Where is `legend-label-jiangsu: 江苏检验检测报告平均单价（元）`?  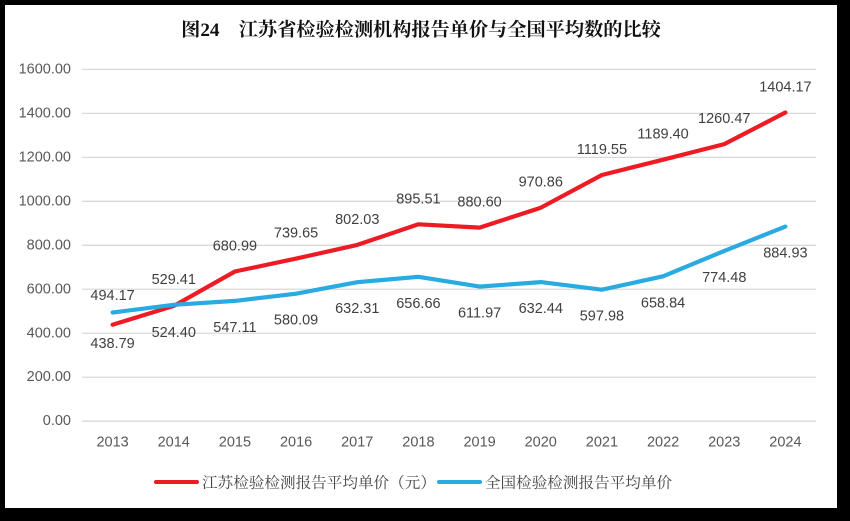
legend-label-jiangsu: 江苏检验检测报告平均单价（元） is located at coordinates (319, 482).